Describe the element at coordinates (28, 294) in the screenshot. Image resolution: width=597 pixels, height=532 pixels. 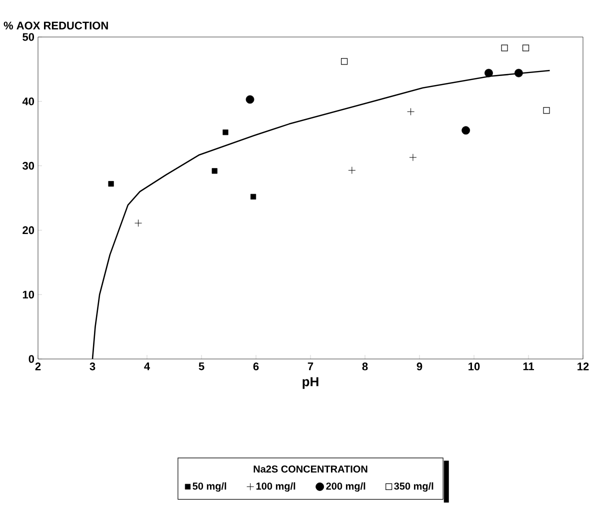
I see `y-tick-label: 10` at that location.